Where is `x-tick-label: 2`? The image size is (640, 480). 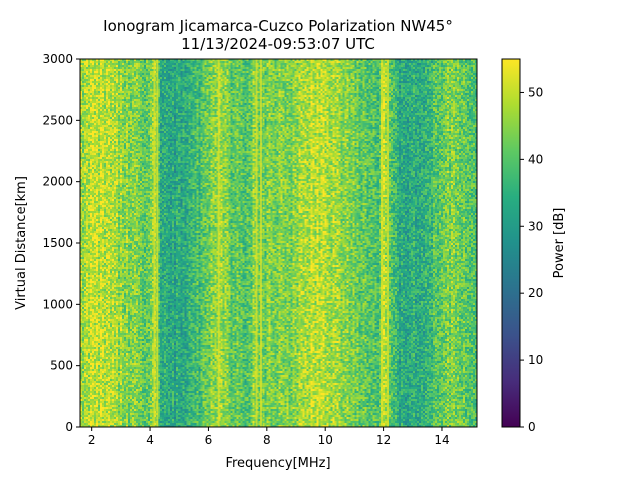 x-tick-label: 2 is located at coordinates (92, 440).